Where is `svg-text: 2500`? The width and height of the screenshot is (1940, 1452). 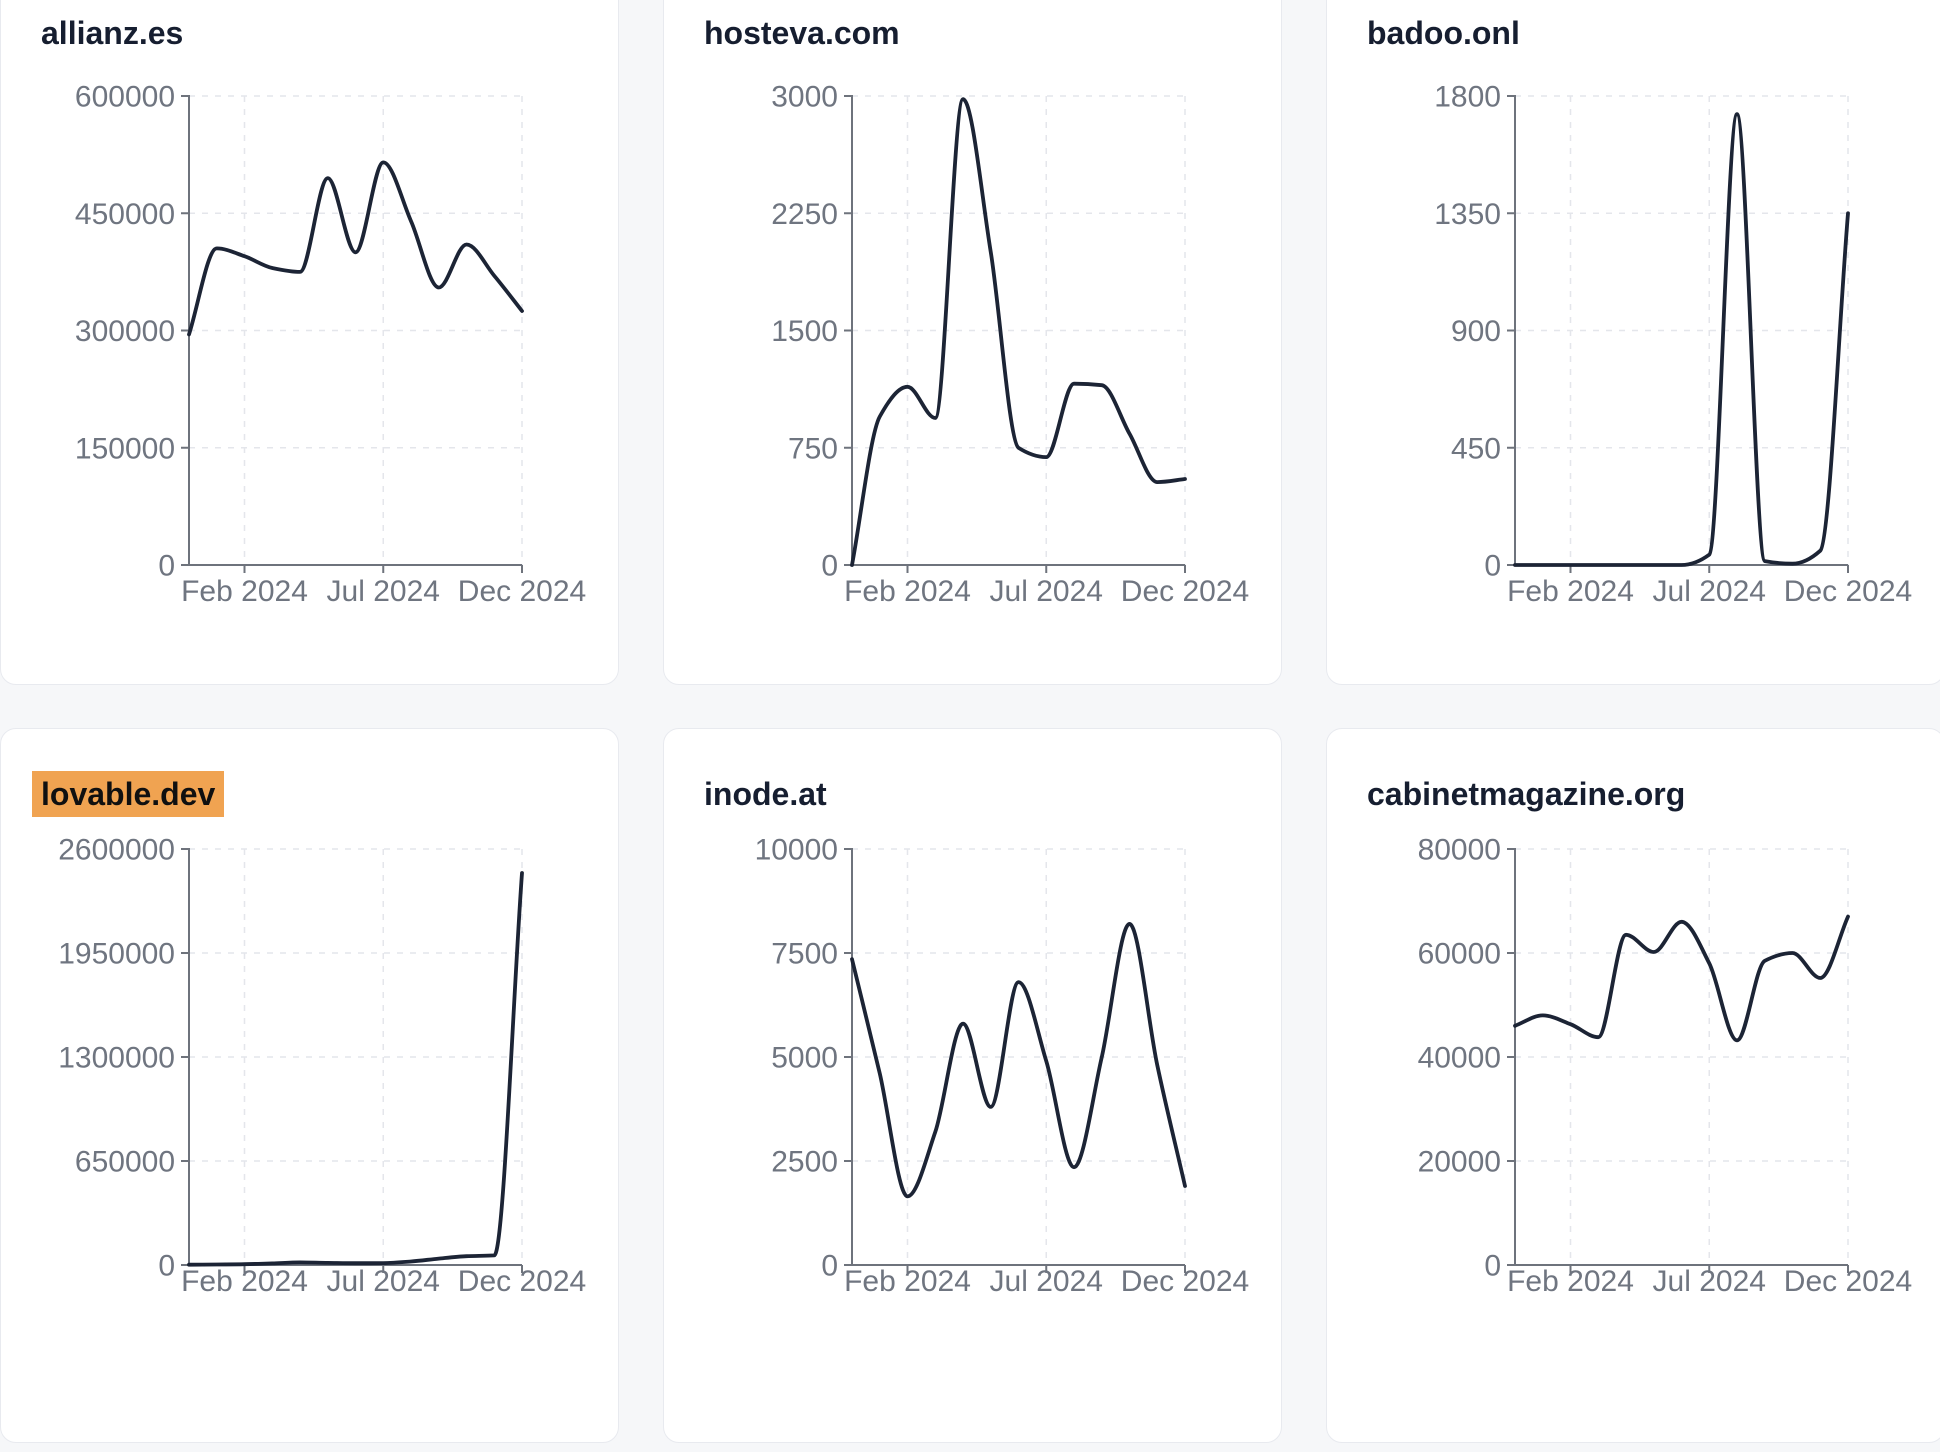
svg-text: 2500 is located at coordinates (804, 1162).